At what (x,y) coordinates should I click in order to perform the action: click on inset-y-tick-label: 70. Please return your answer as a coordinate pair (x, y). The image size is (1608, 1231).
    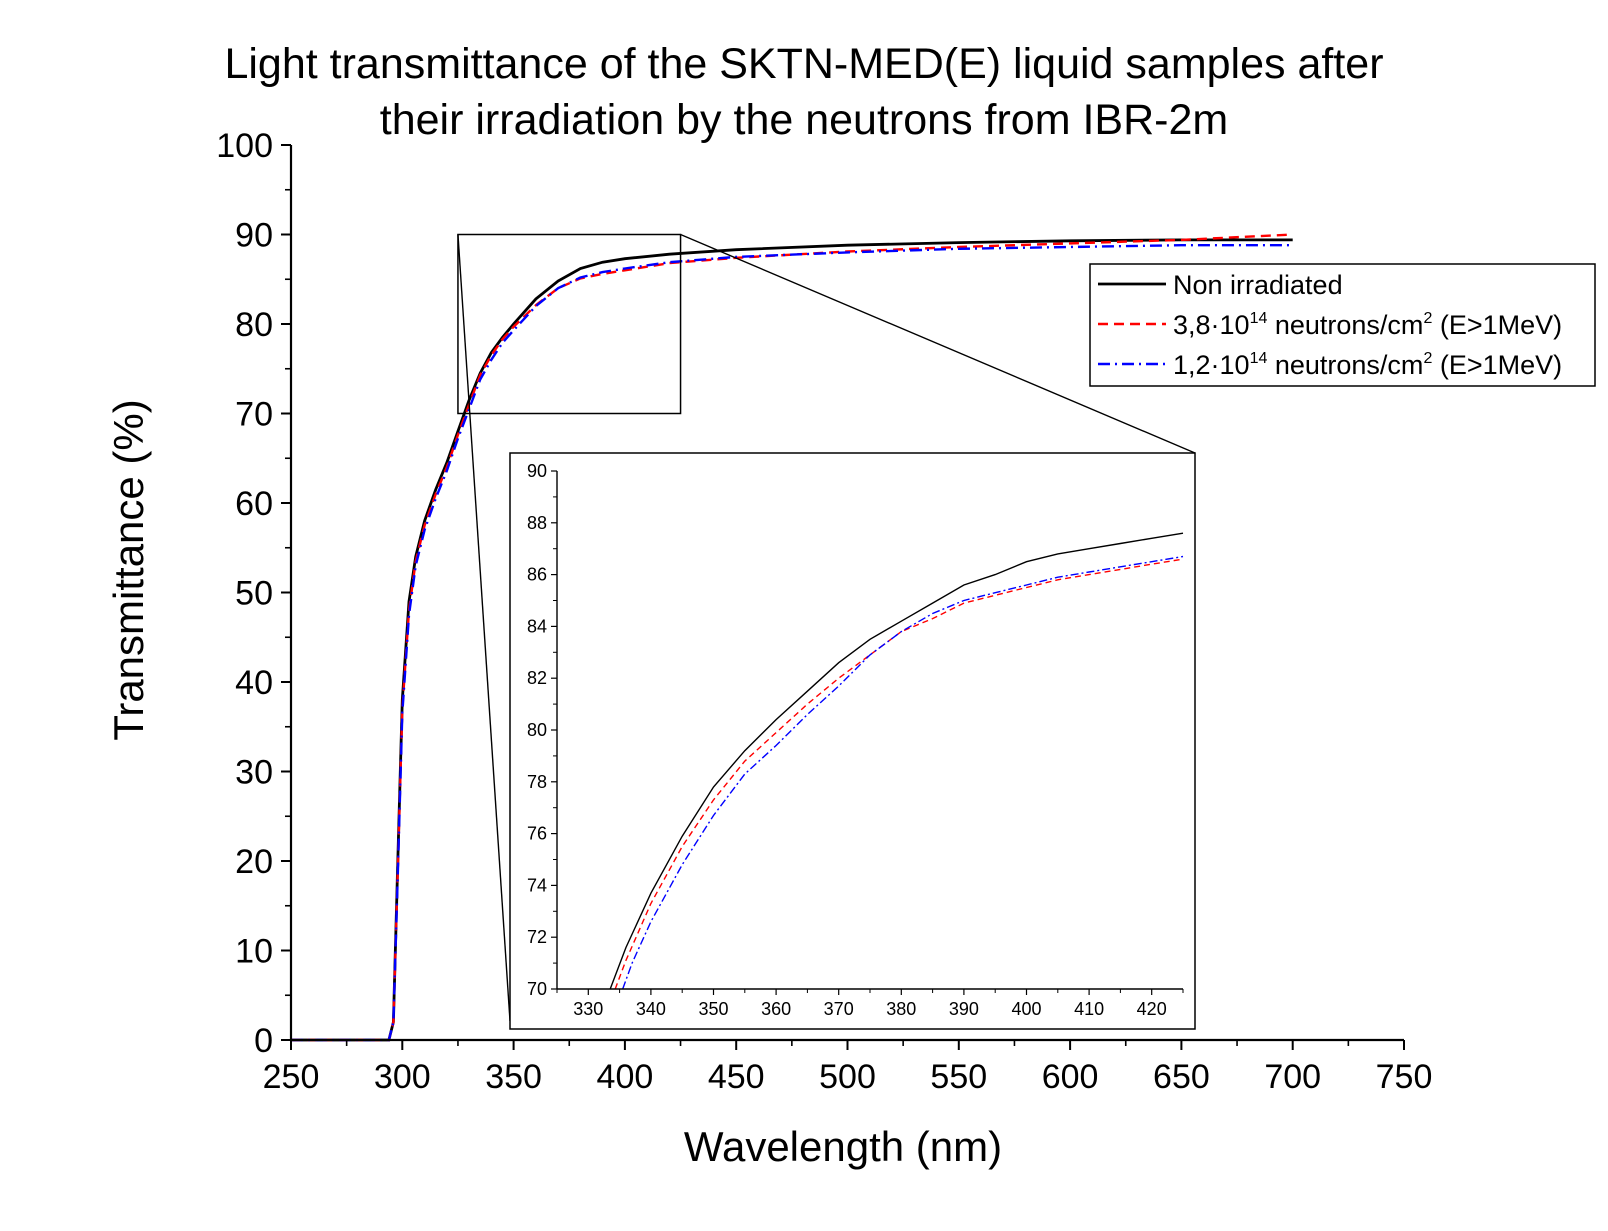
    Looking at the image, I should click on (537, 989).